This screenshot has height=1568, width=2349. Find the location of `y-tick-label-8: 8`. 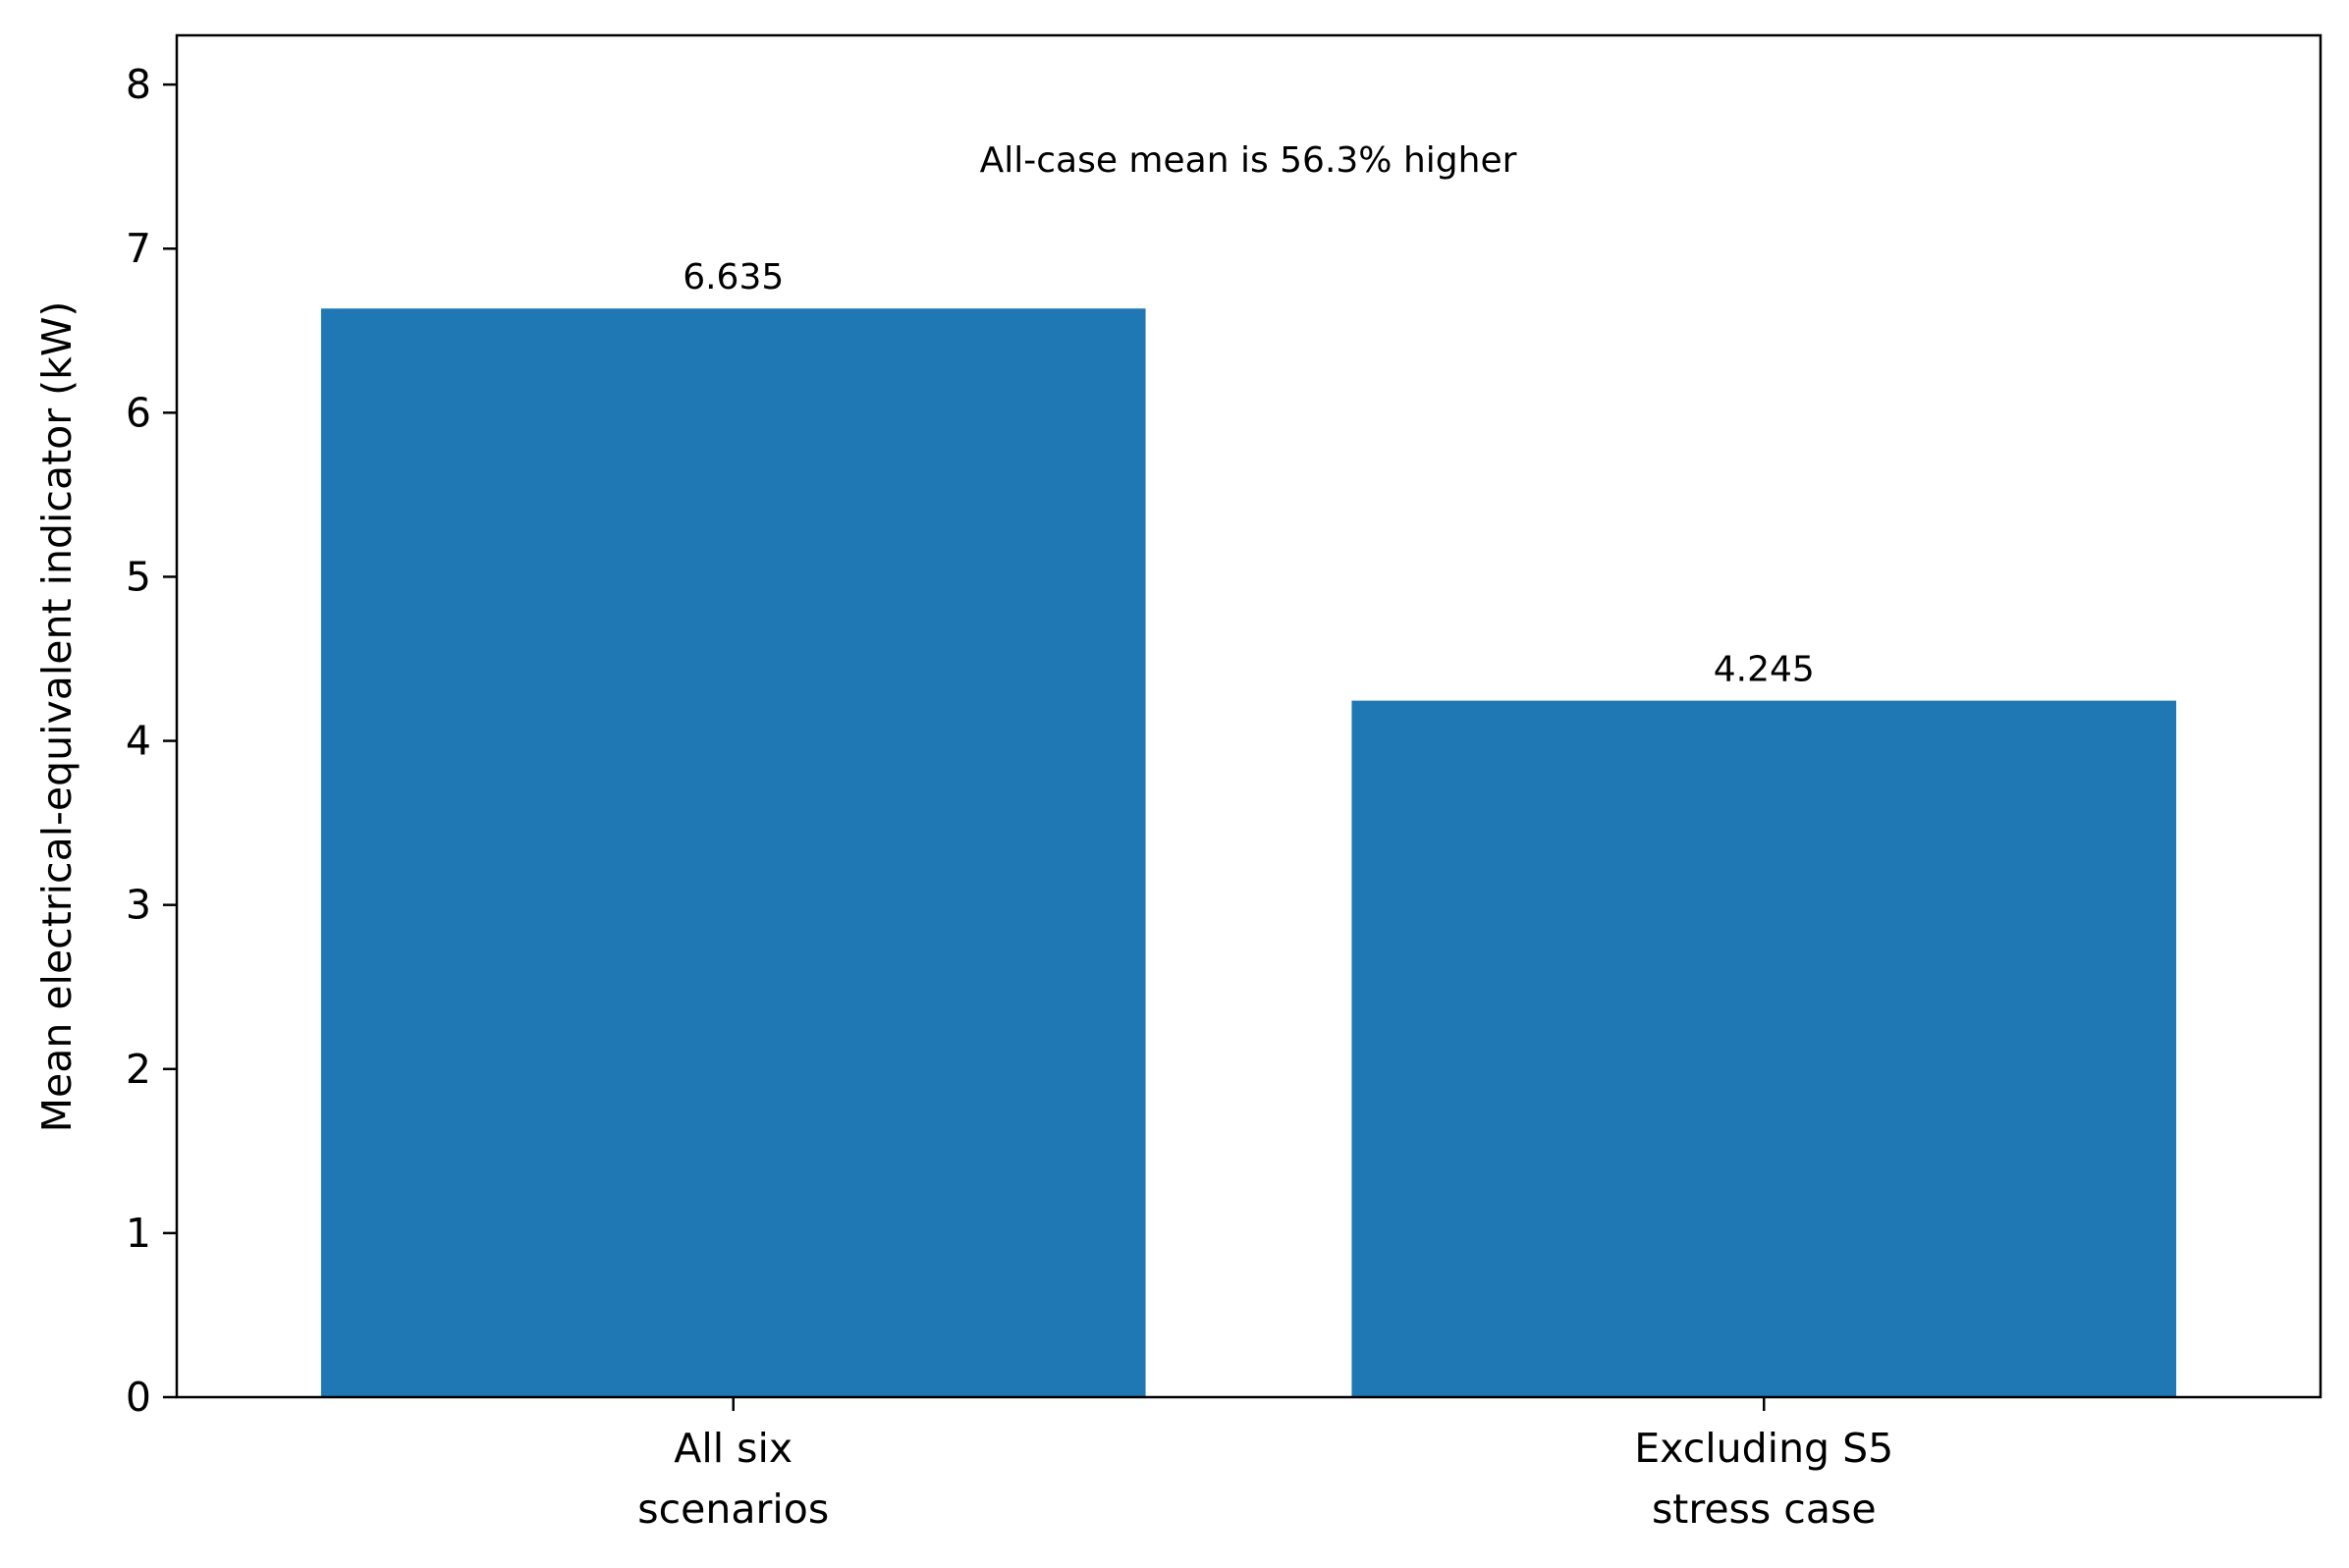

y-tick-label-8: 8 is located at coordinates (138, 84).